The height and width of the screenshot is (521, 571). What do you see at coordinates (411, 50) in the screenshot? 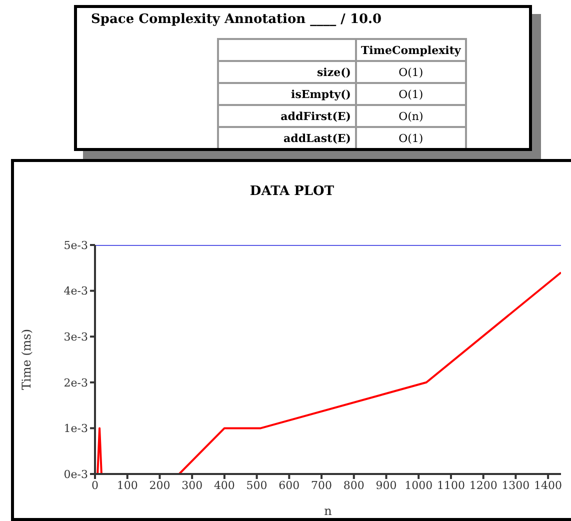
I see `text: TimeComplexity` at bounding box center [411, 50].